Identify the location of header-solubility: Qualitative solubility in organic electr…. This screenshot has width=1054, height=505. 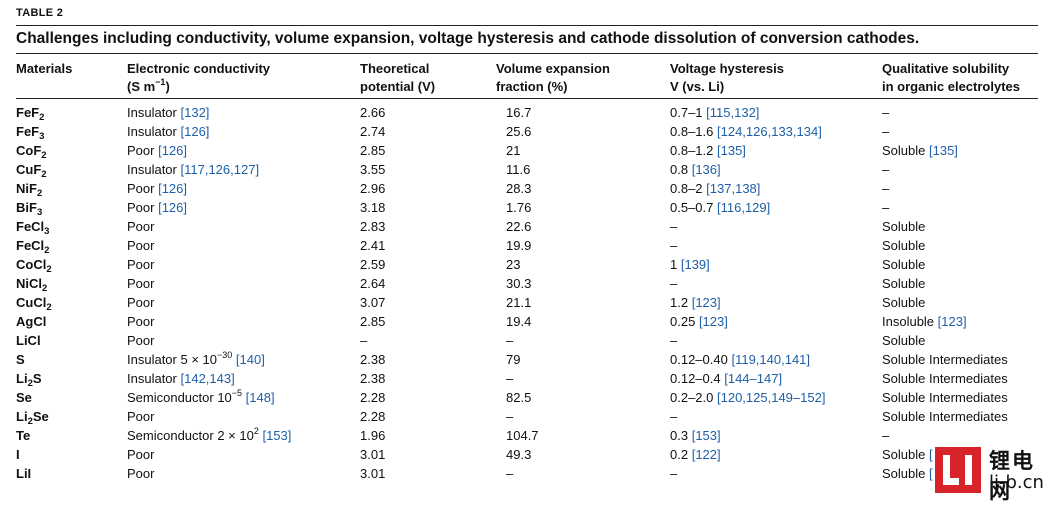
(951, 77).